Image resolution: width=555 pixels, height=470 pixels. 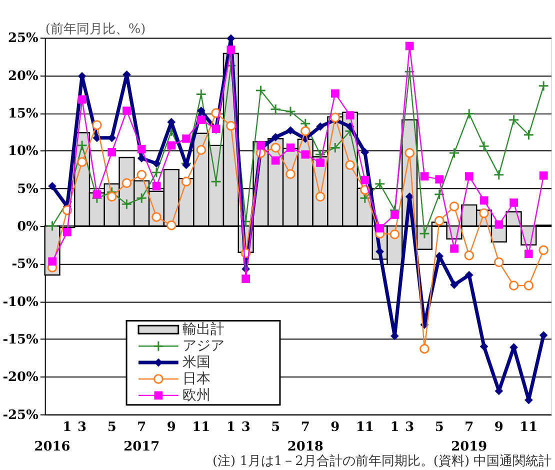 I want to click on y-tick-label: 5%, so click(x=27, y=189).